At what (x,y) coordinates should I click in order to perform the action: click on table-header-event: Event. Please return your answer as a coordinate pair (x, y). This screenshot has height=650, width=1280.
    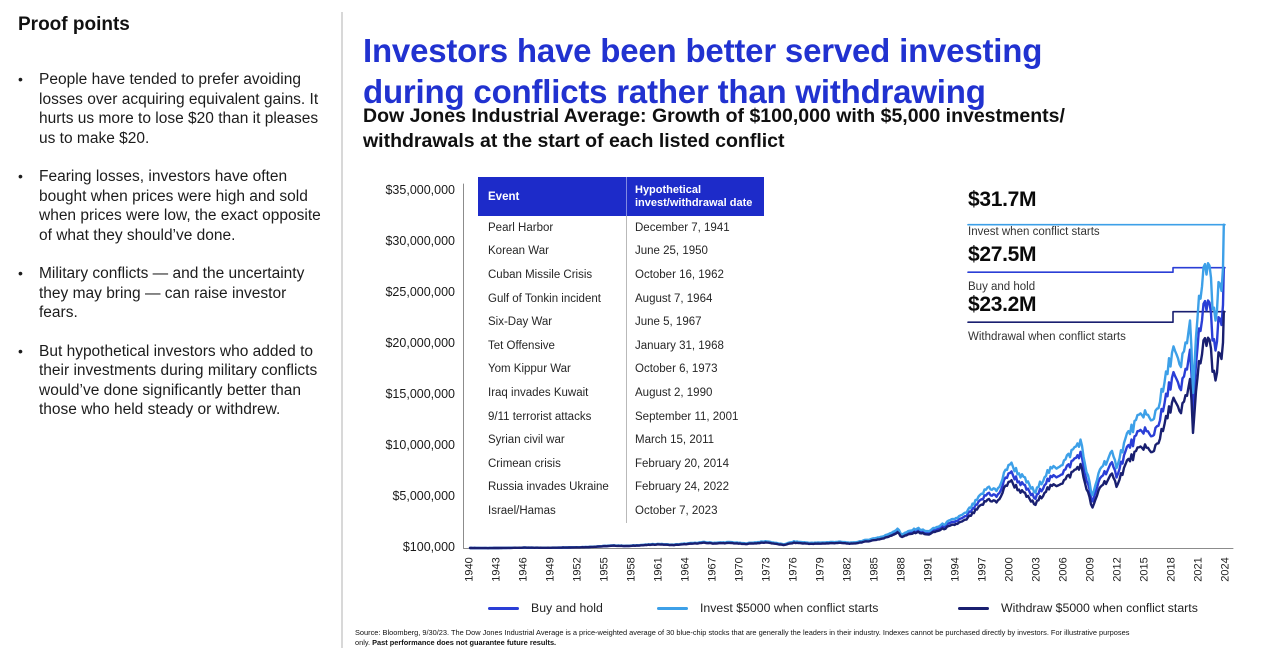
    Looking at the image, I should click on (504, 196).